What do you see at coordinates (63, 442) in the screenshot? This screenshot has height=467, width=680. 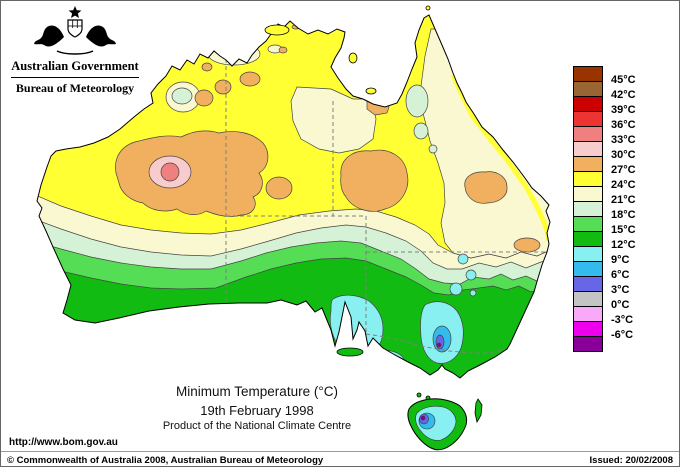 I see `footer-url: http://www.bom.gov.au` at bounding box center [63, 442].